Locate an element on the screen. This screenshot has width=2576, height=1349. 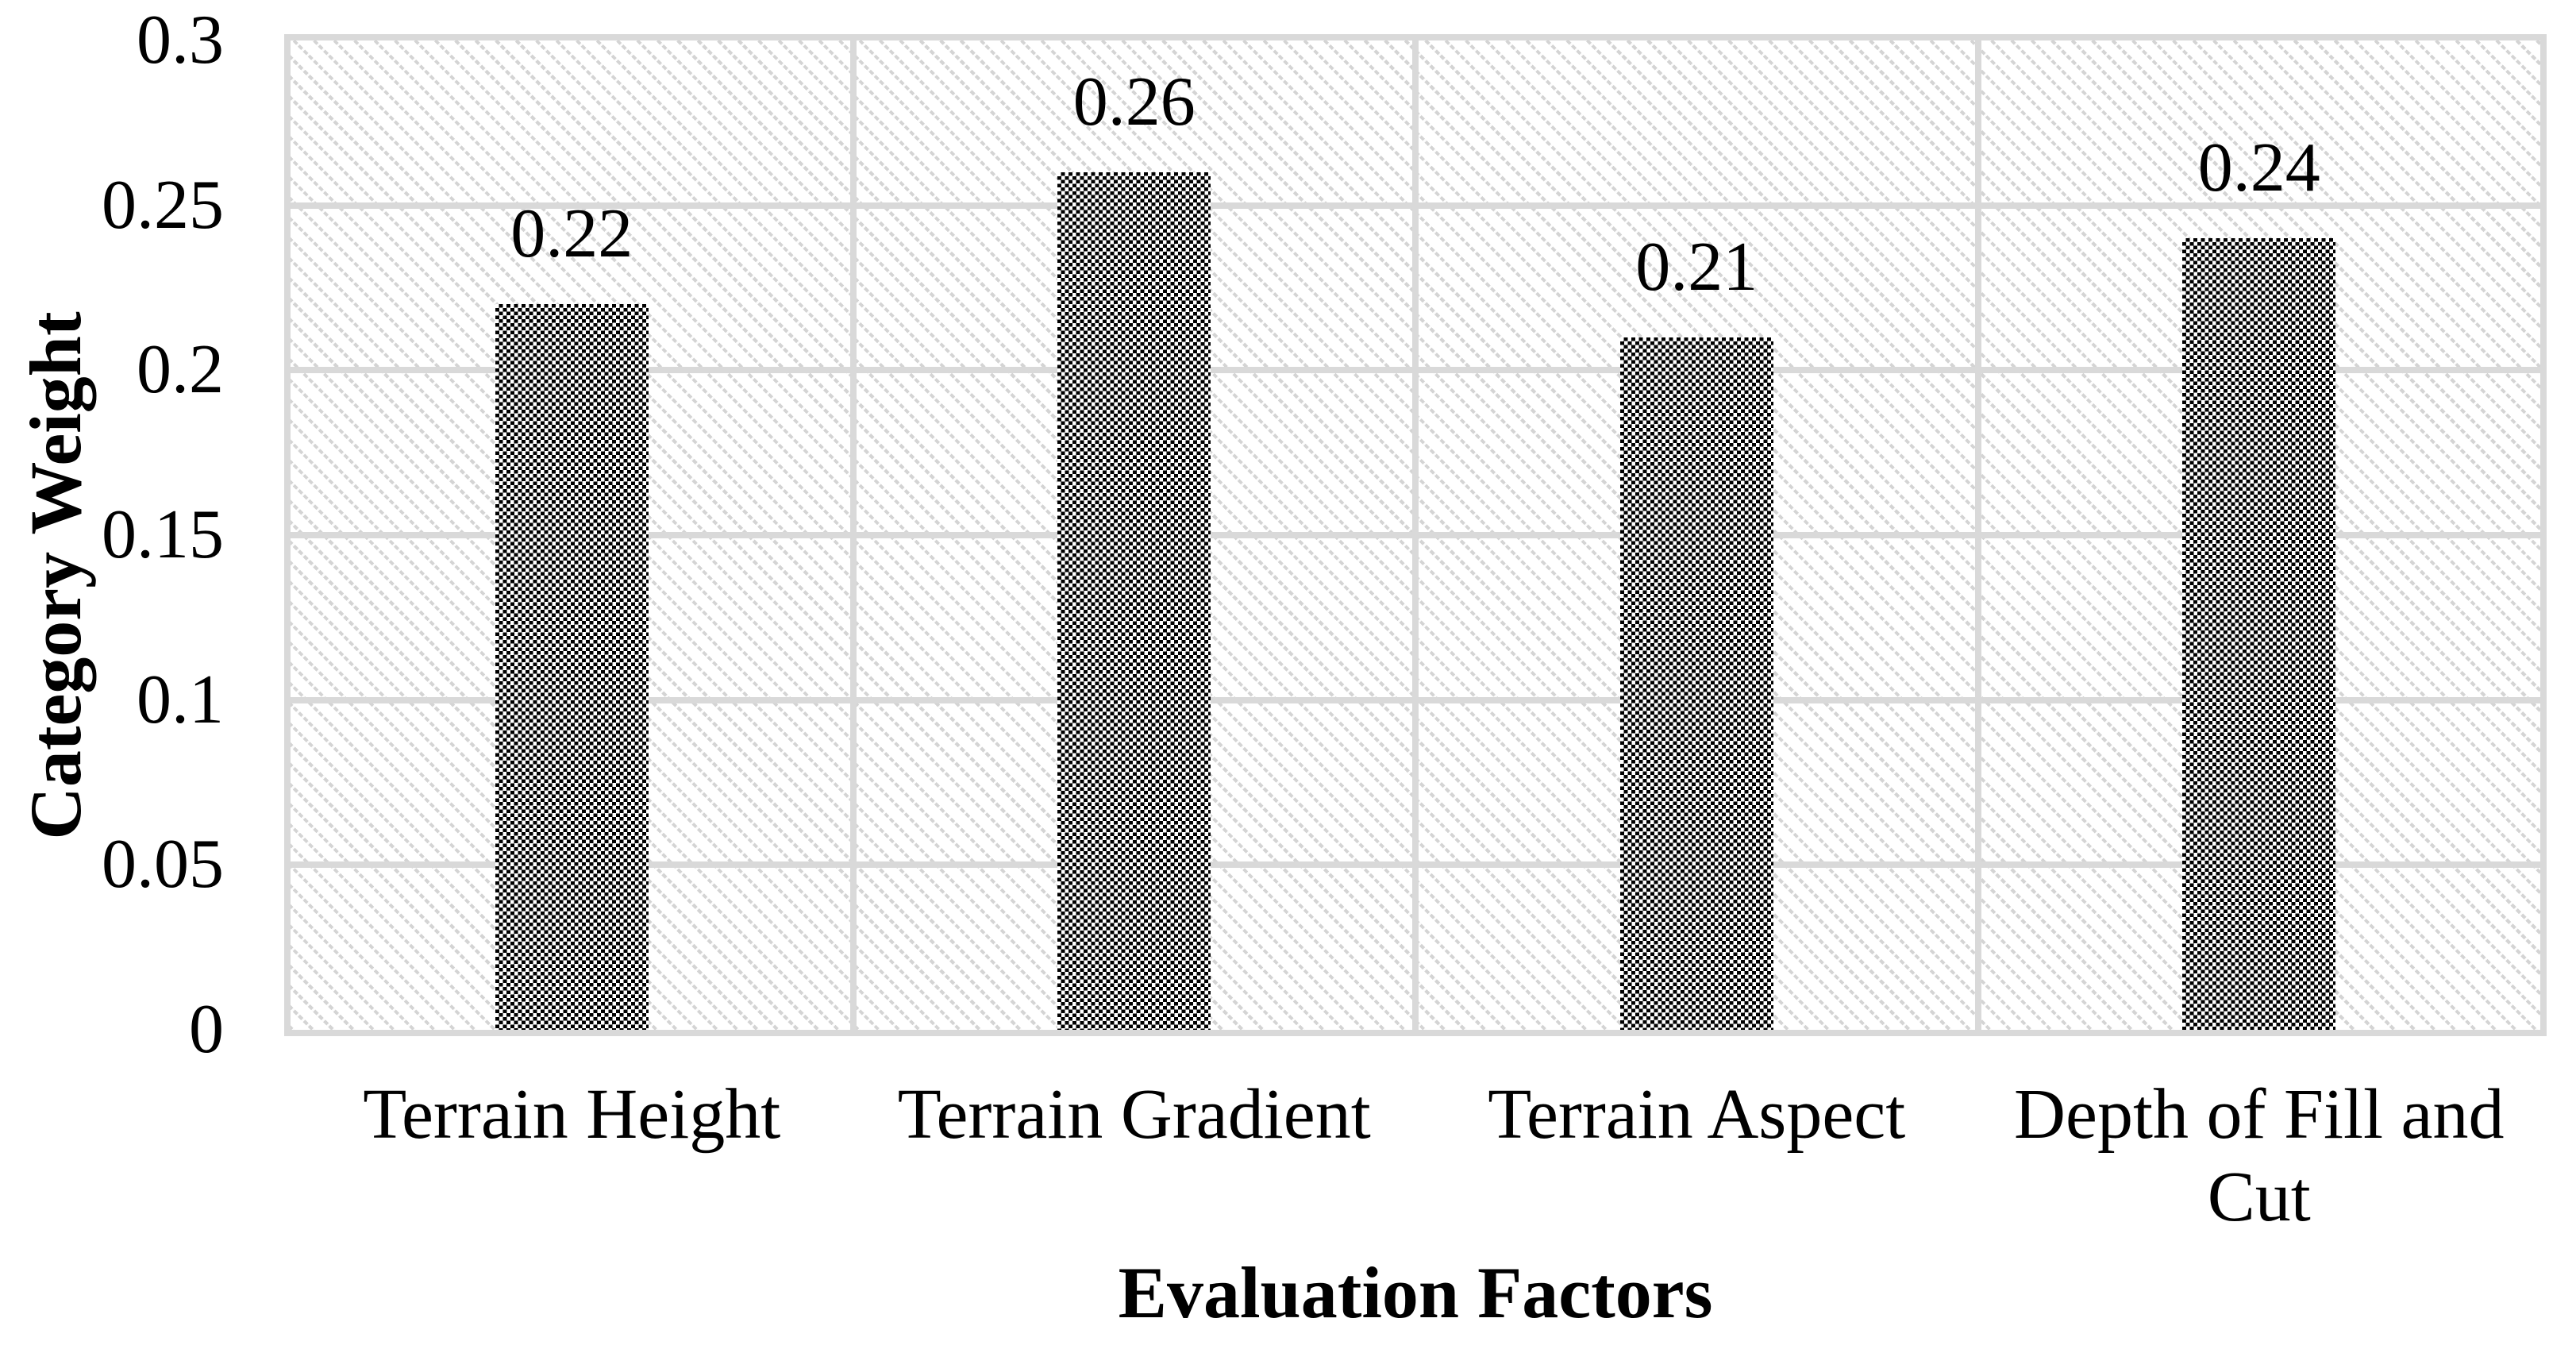
y-tick-label: 0 is located at coordinates (206, 1029).